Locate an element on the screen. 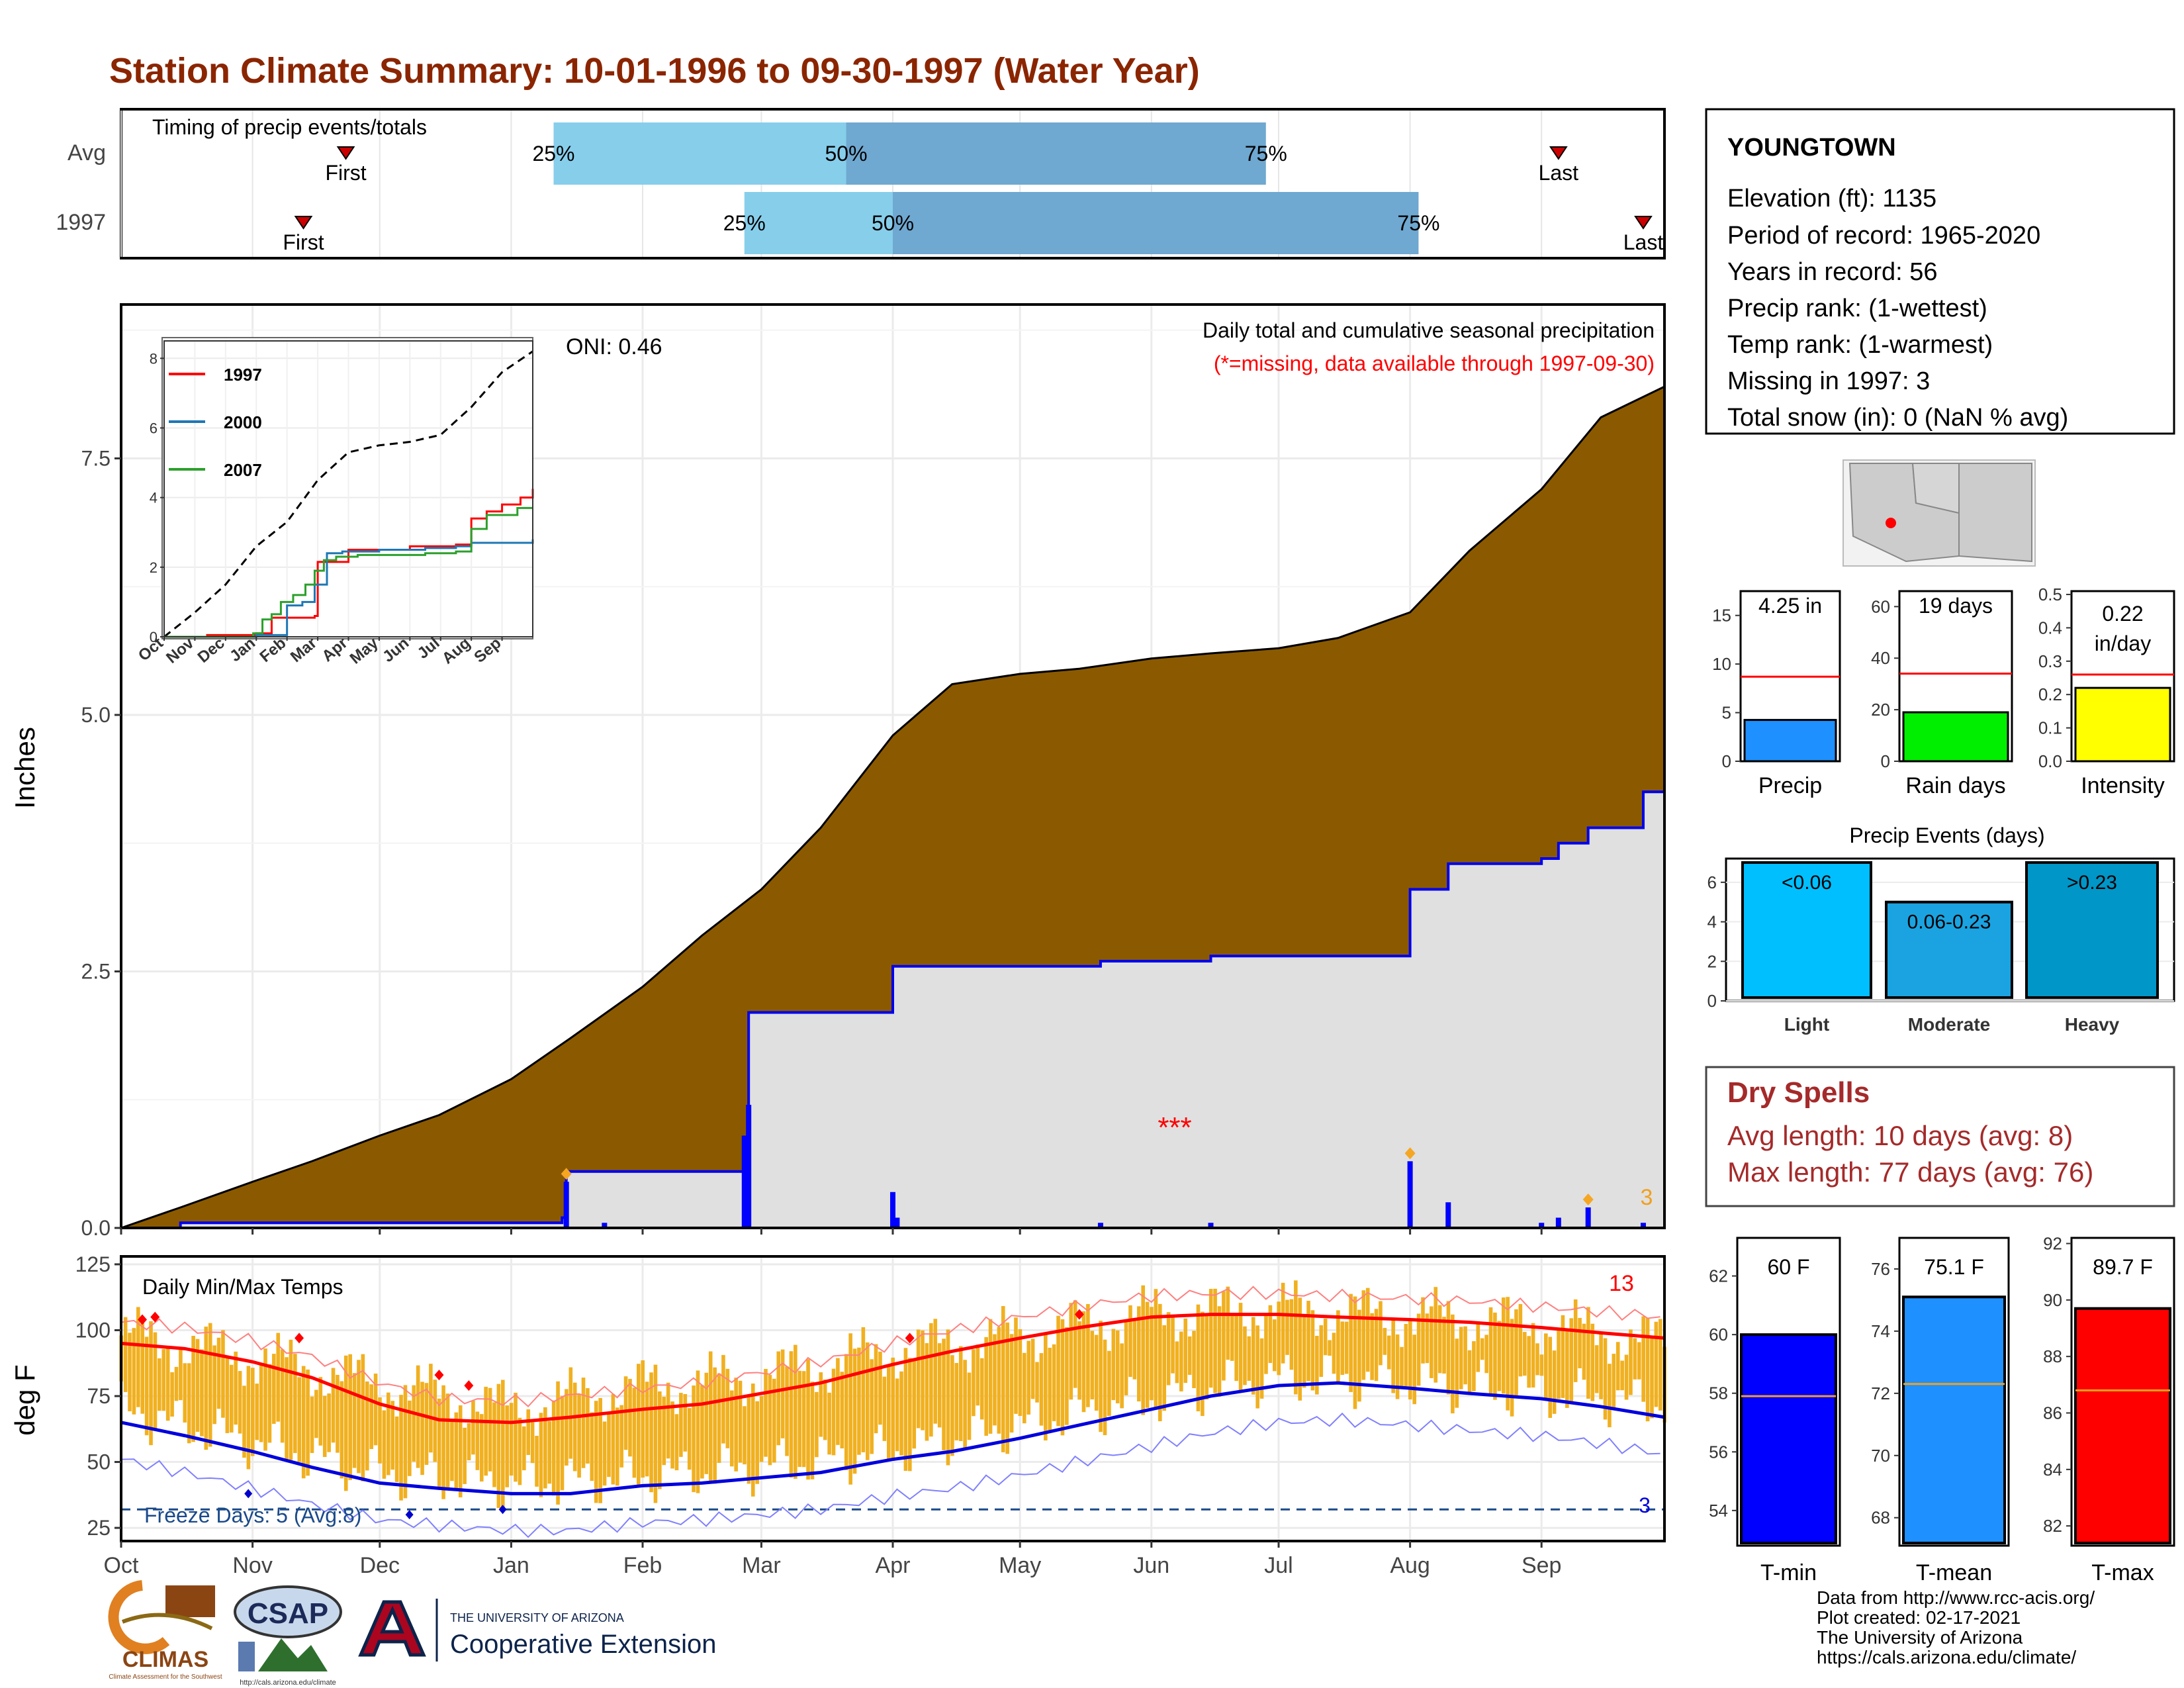 Image resolution: width=2184 pixels, height=1688 pixels. credit-university: The University of Arizona is located at coordinates (1920, 1637).